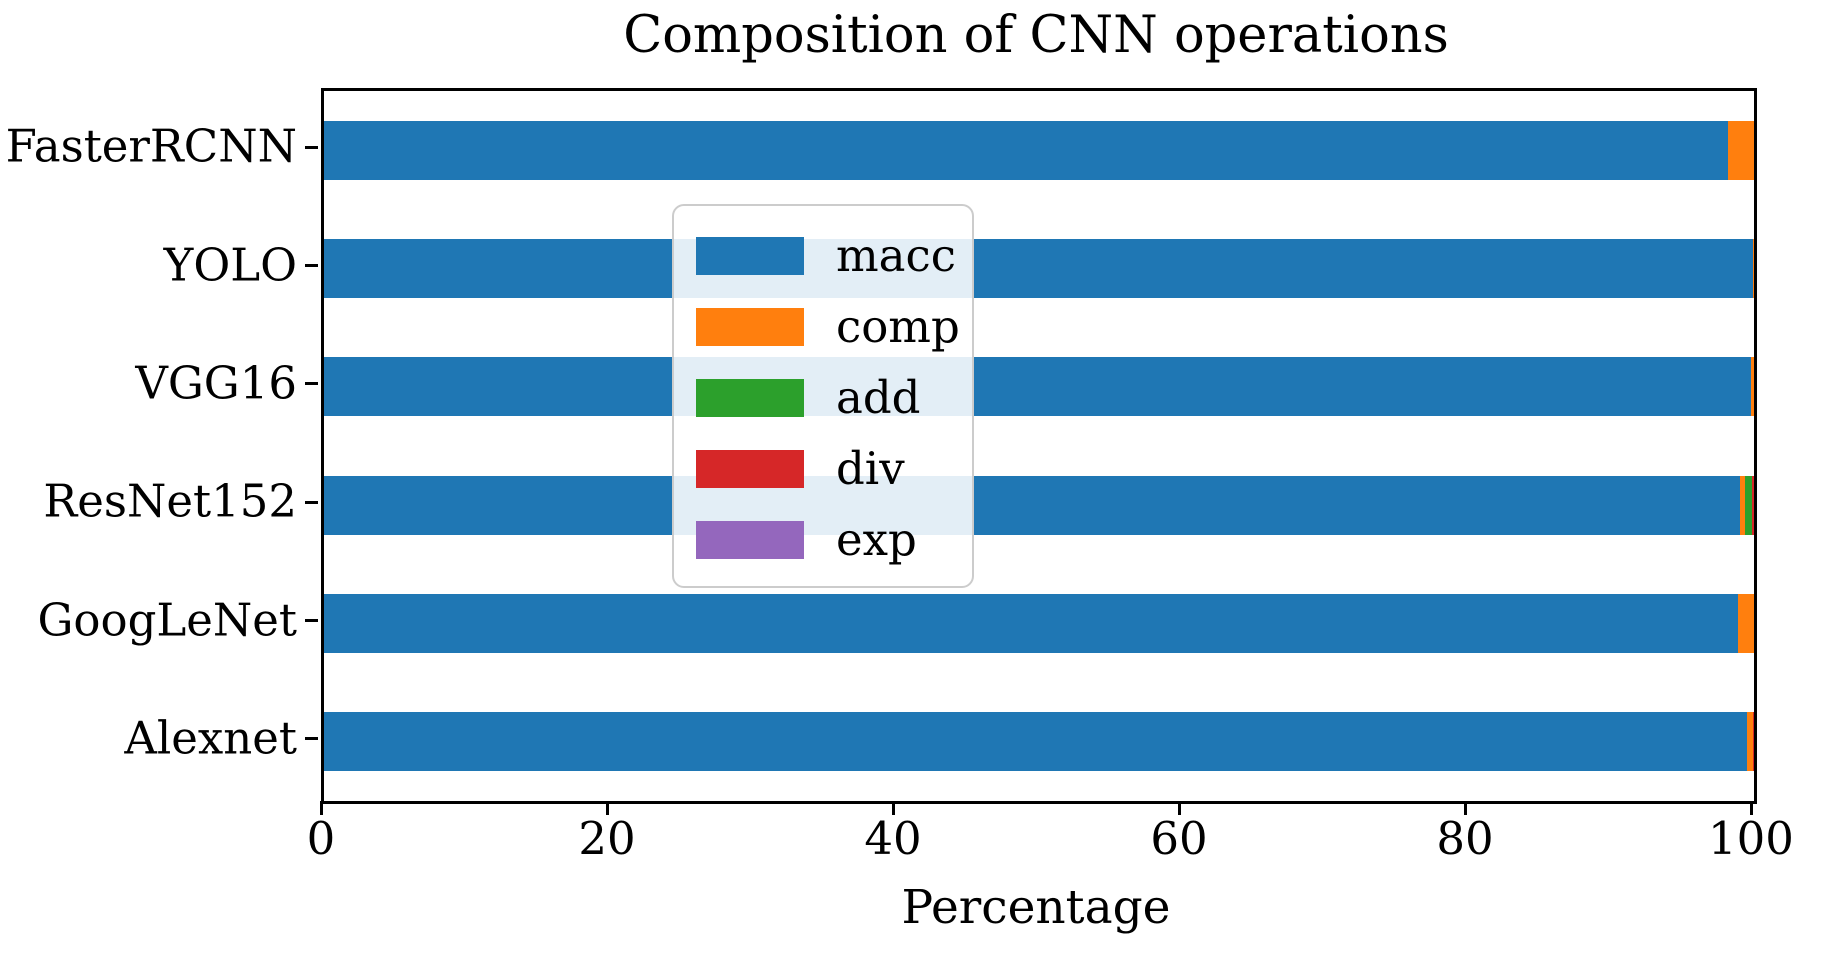  I want to click on legend-label: div, so click(870, 468).